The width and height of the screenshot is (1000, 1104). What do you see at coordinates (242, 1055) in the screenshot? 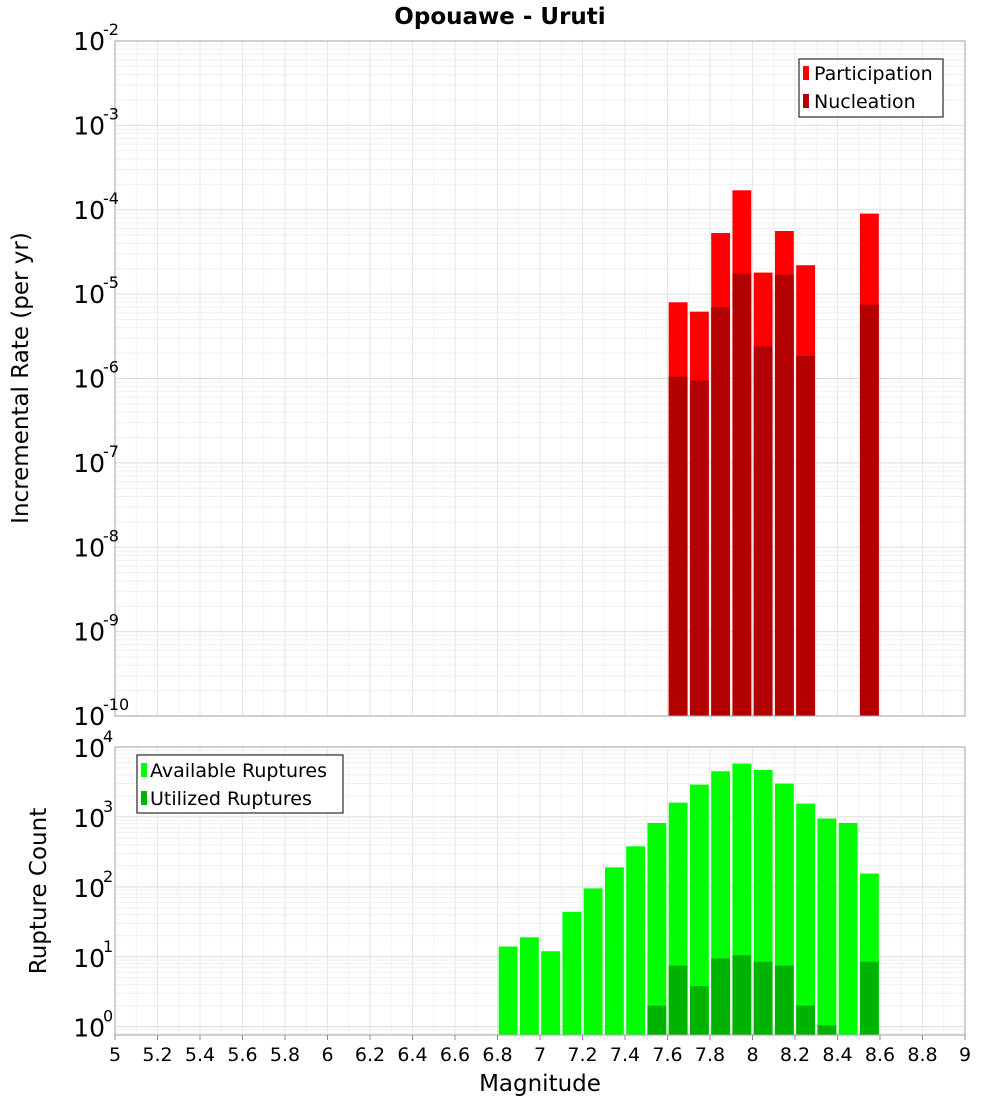
I see `x-tick-label: 5.6` at bounding box center [242, 1055].